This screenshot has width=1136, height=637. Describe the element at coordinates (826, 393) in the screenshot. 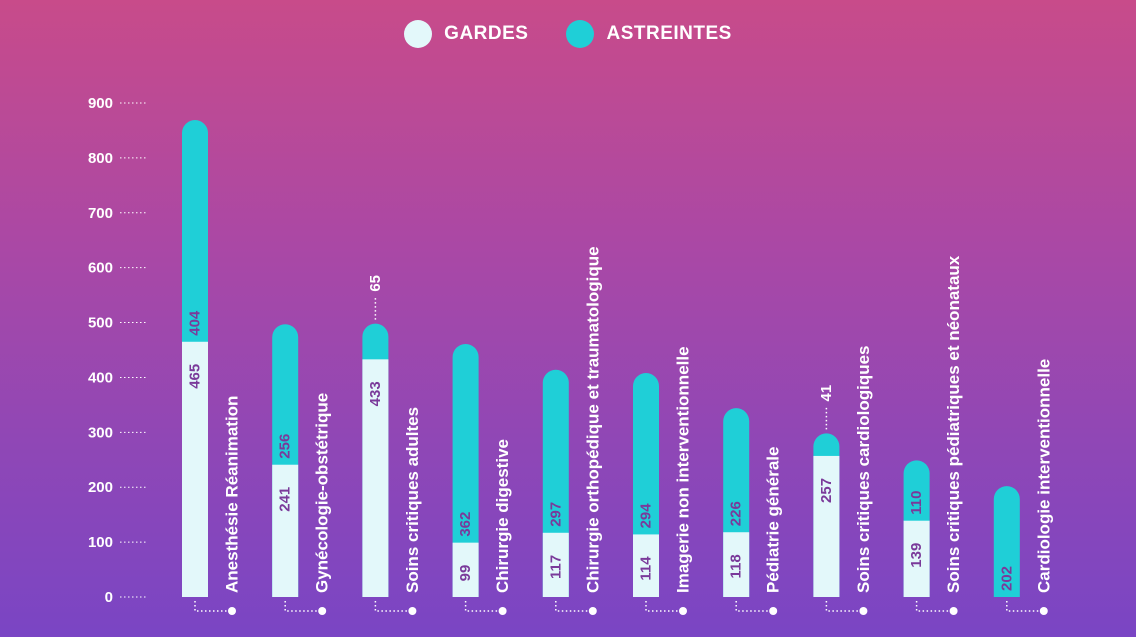

I see `data-label-astreintes: 41` at that location.